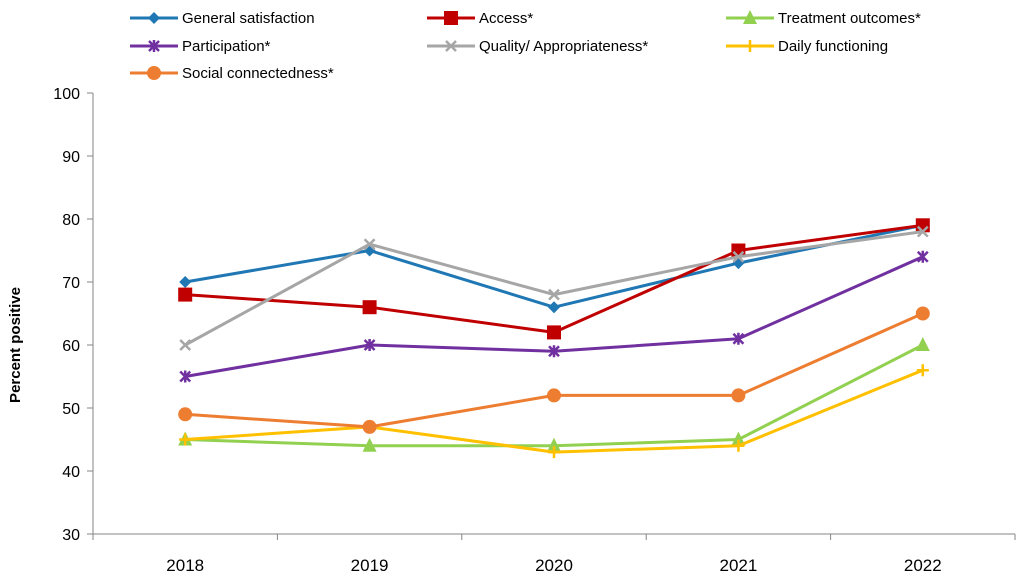  Describe the element at coordinates (554, 266) in the screenshot. I see `series-general-satisfaction` at that location.